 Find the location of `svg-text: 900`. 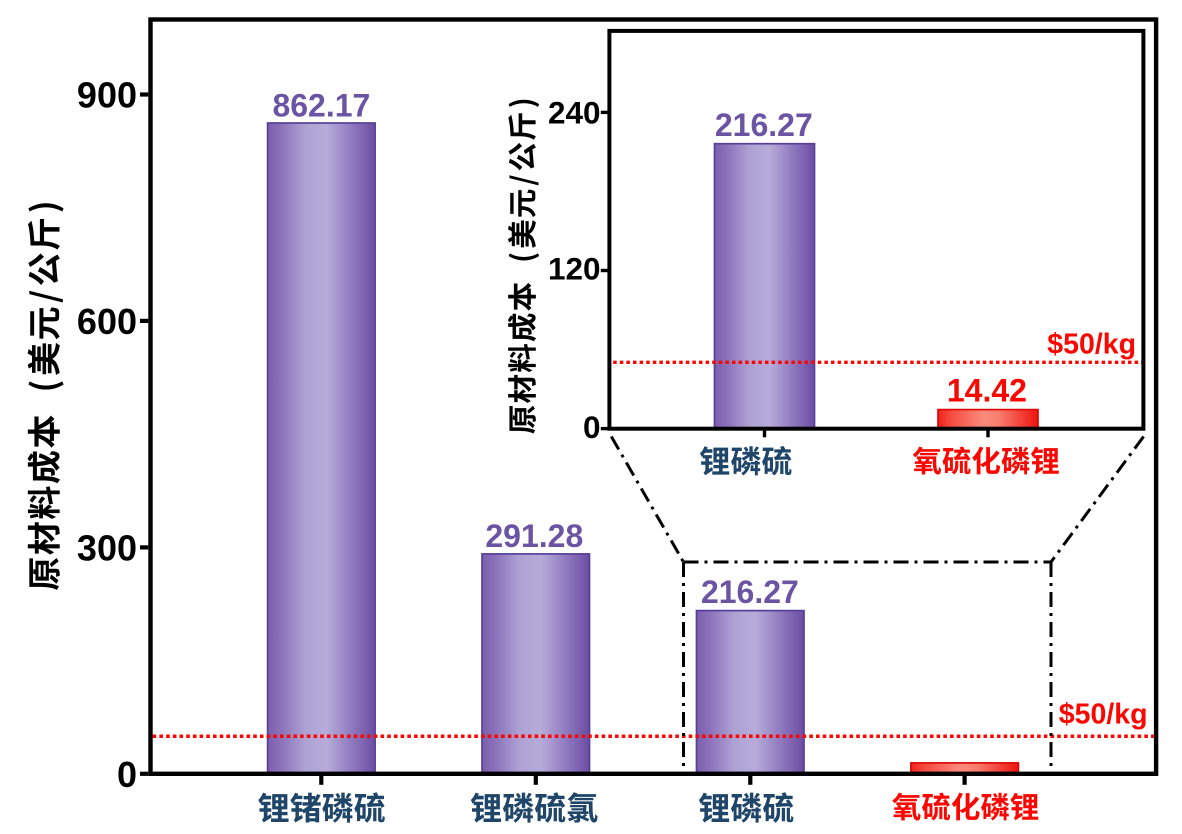

svg-text: 900 is located at coordinates (107, 95).